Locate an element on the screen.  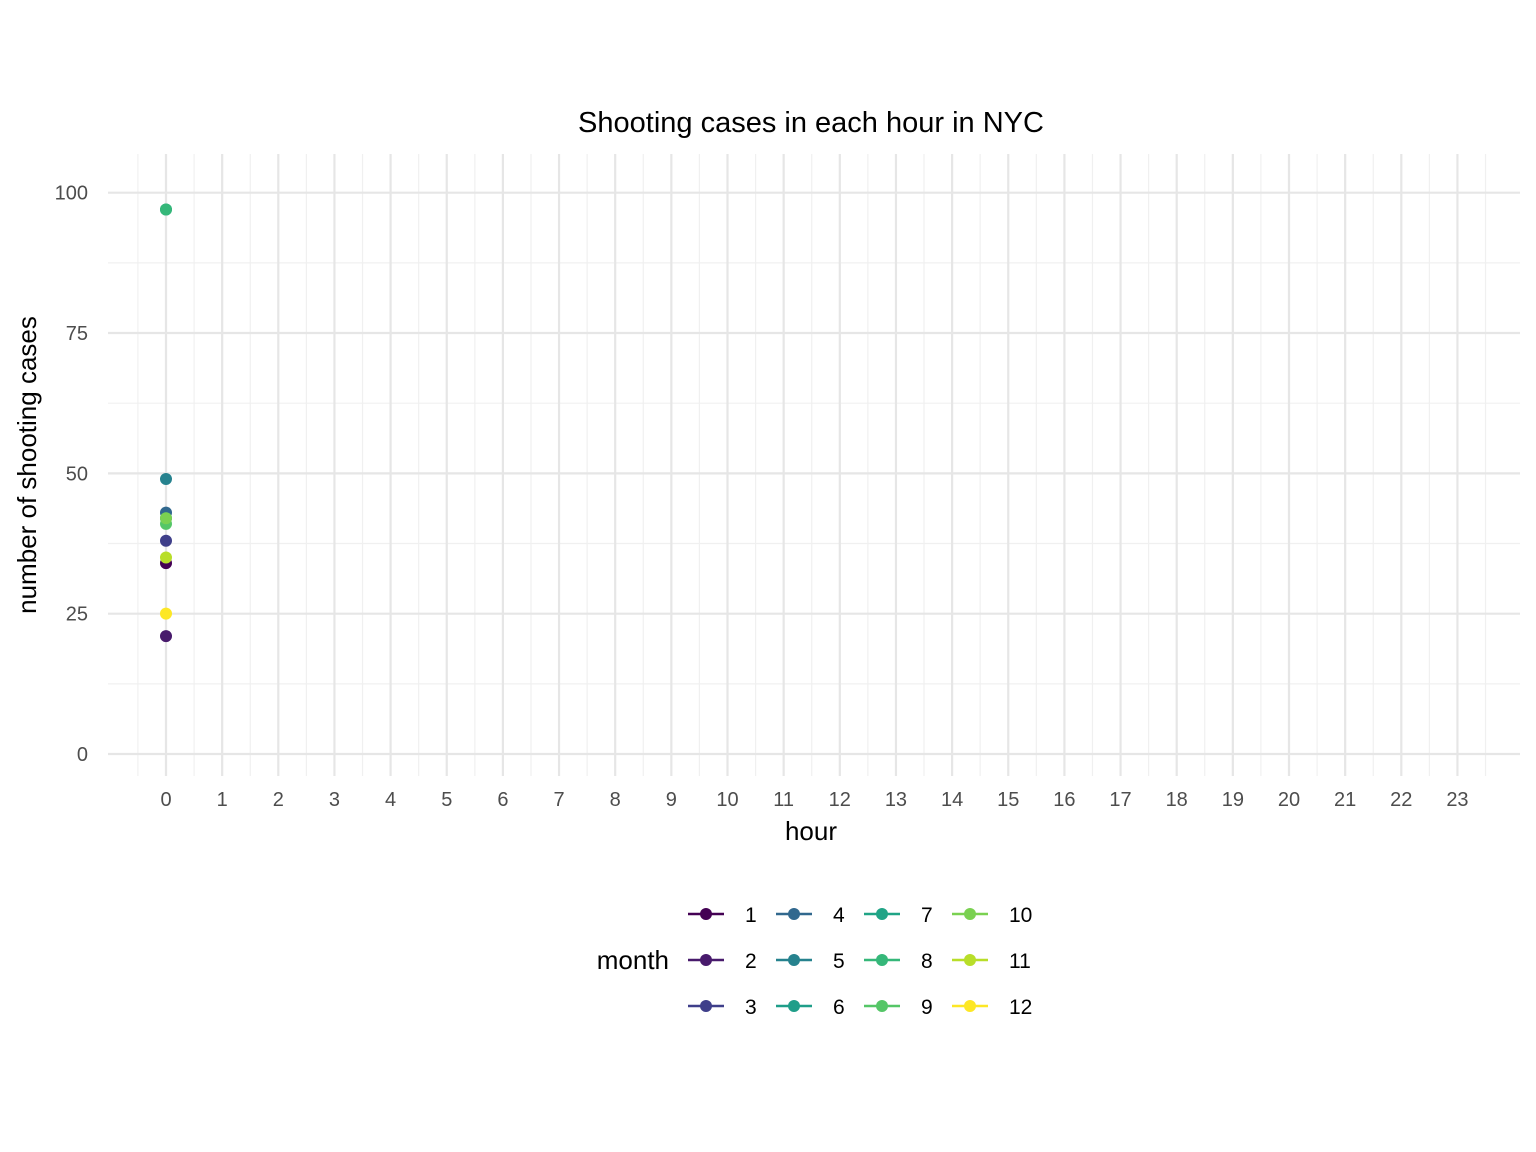
x-tick-label: 1 is located at coordinates (222, 800).